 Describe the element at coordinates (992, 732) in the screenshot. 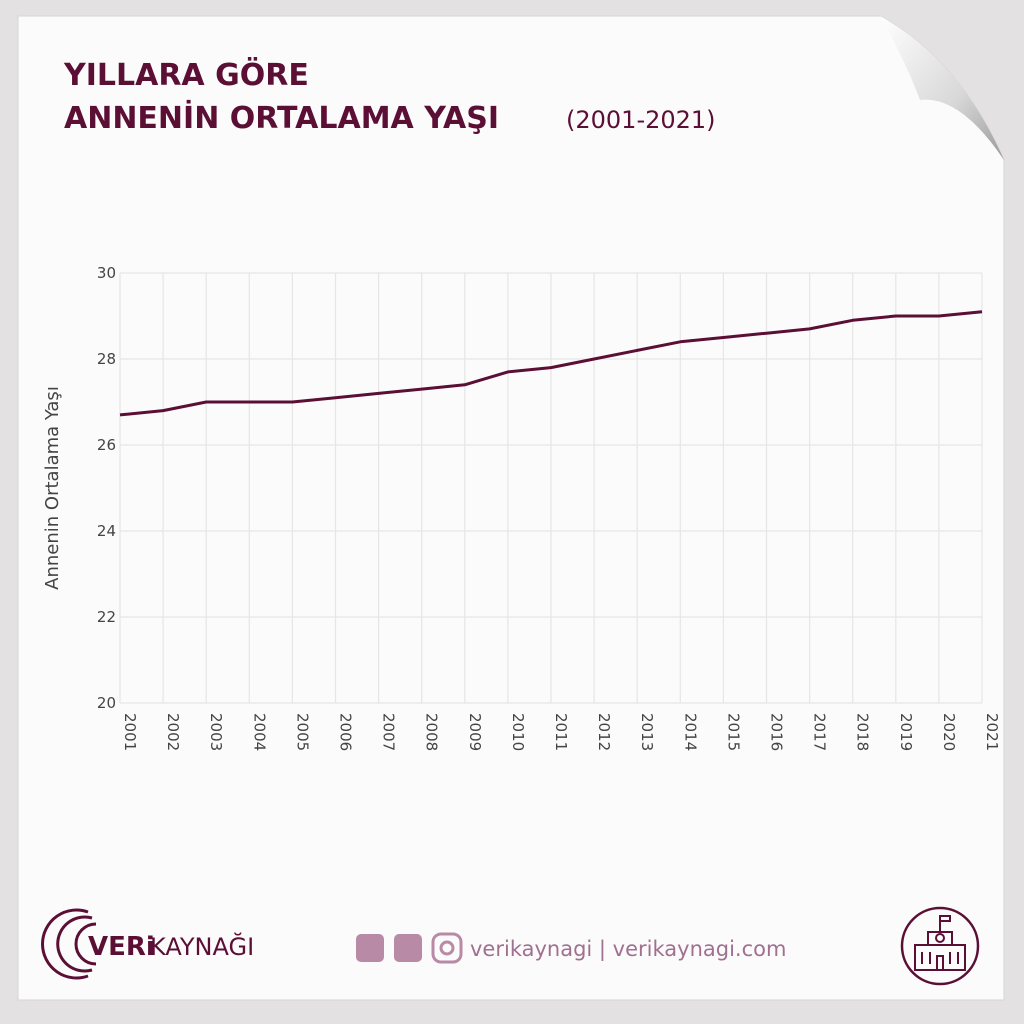

I see `x-tick-label: 2021` at that location.